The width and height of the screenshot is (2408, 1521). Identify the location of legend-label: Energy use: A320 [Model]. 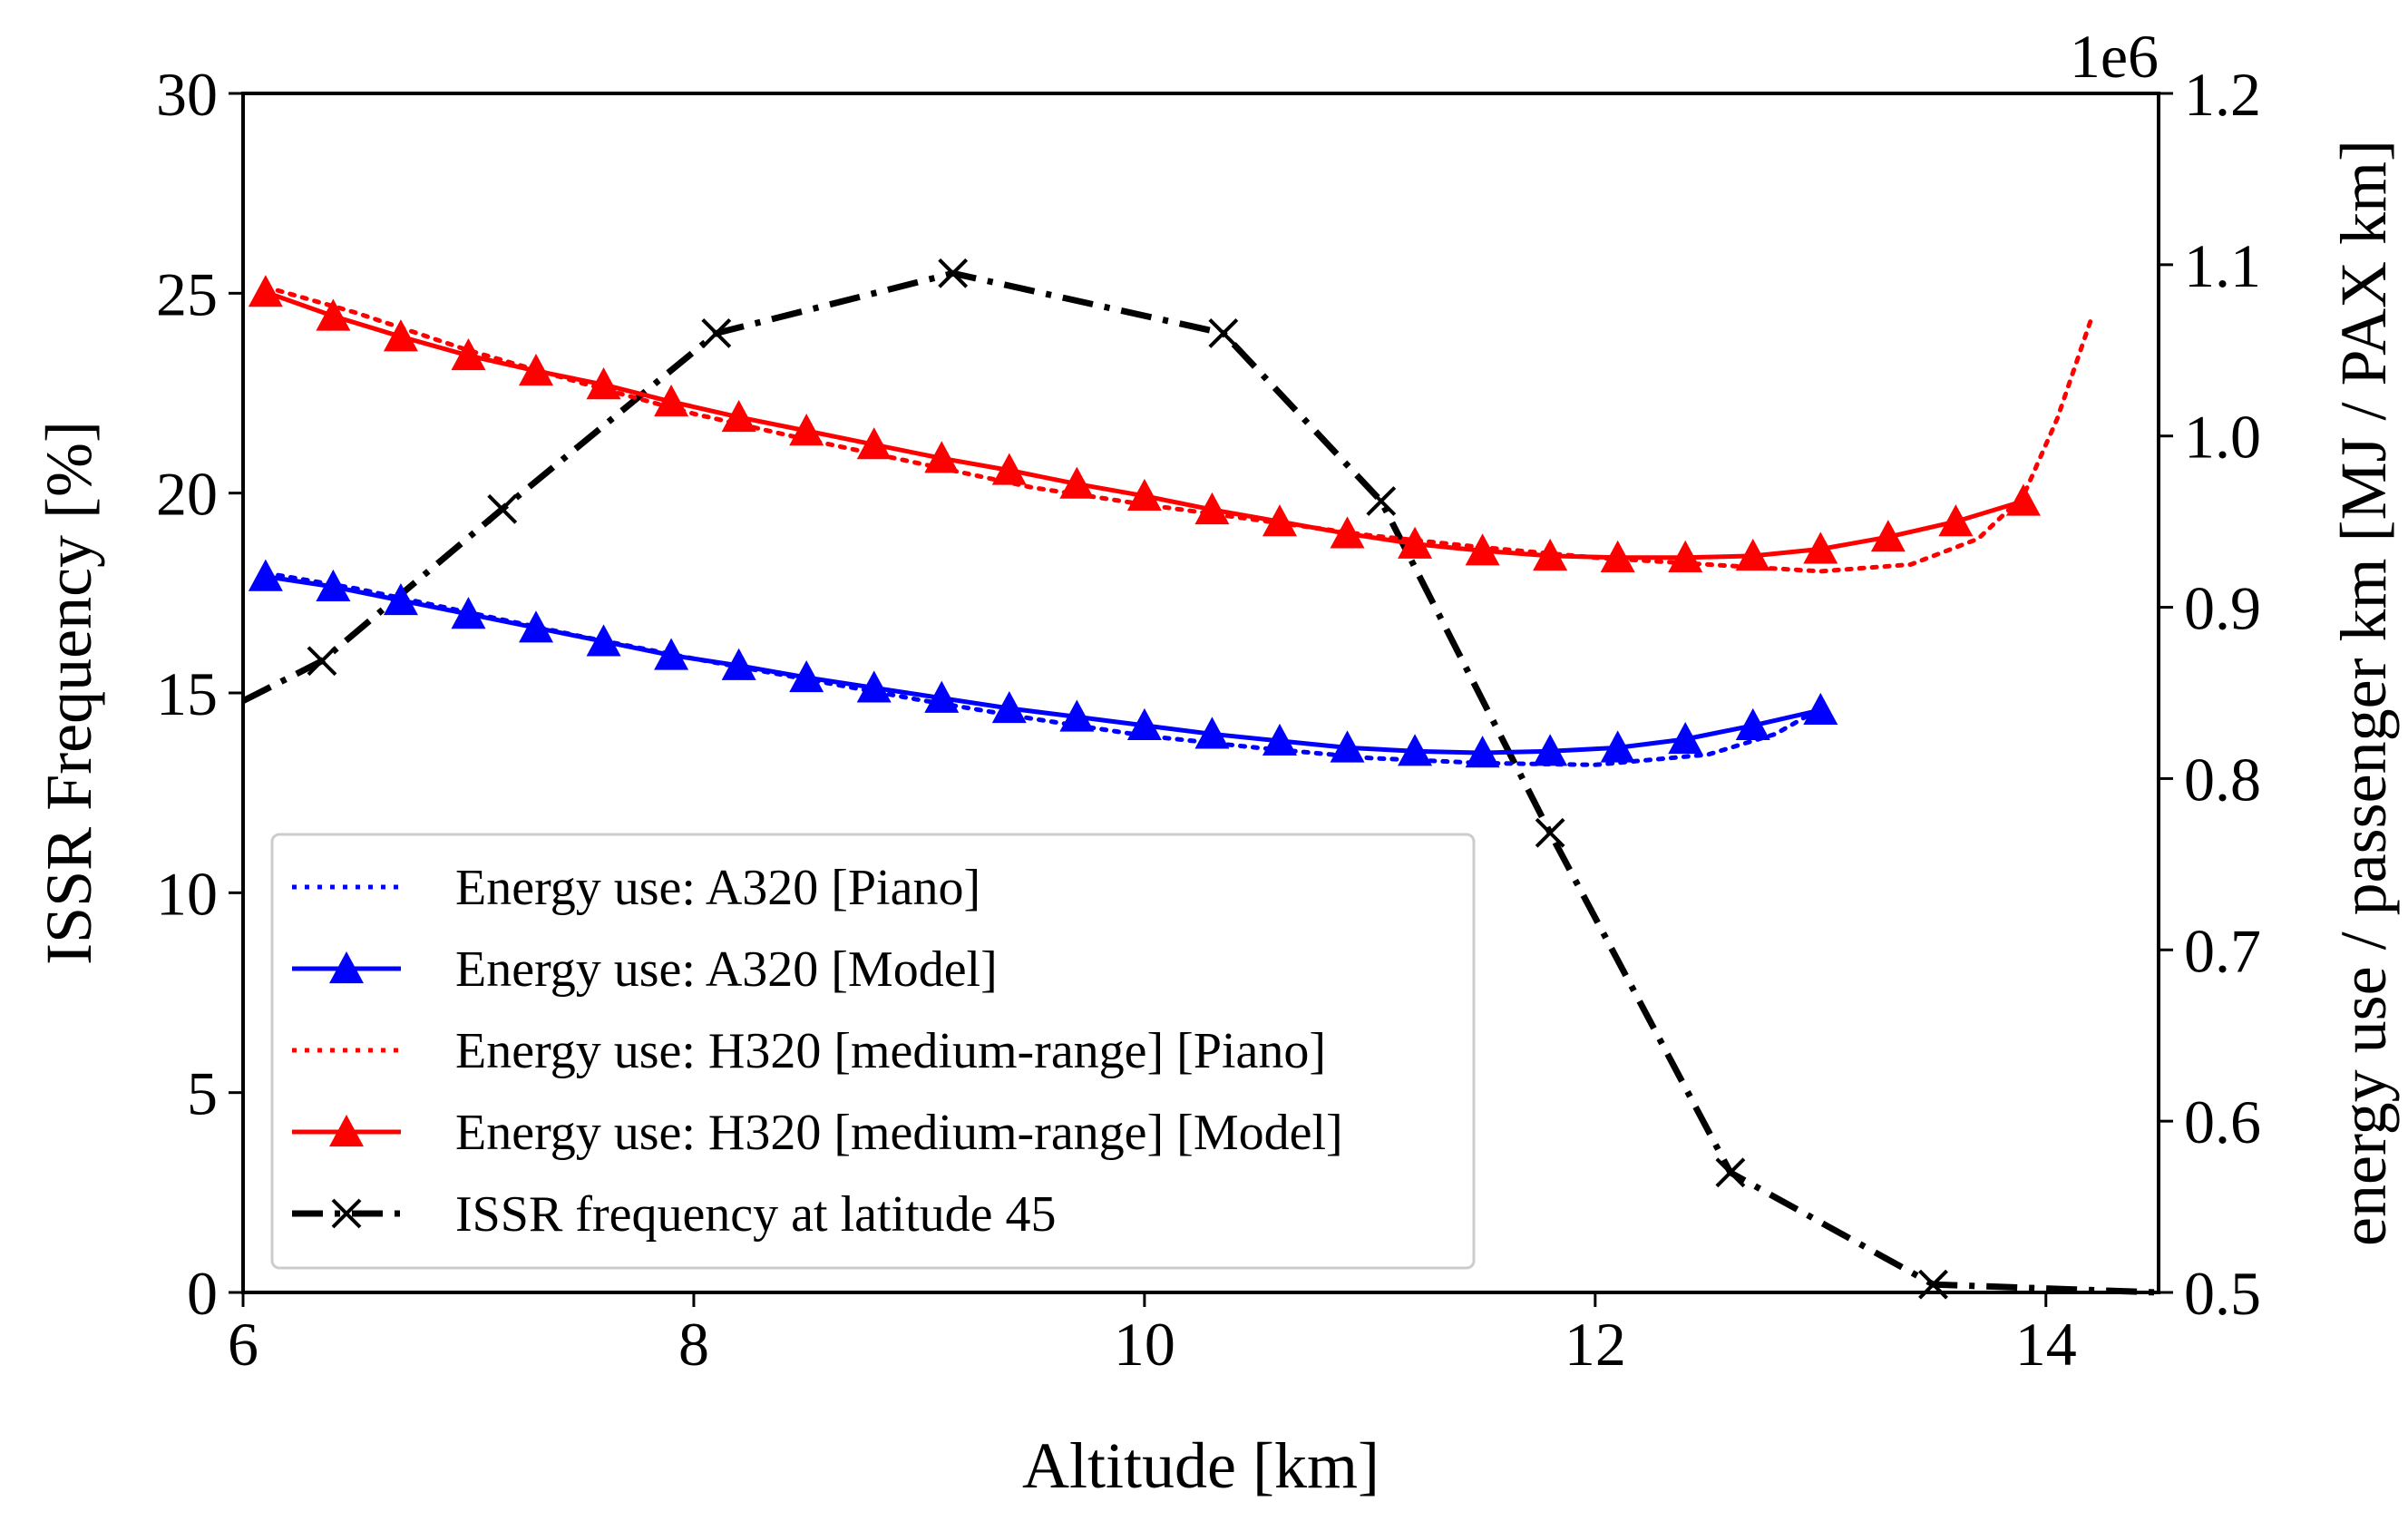
(726, 969).